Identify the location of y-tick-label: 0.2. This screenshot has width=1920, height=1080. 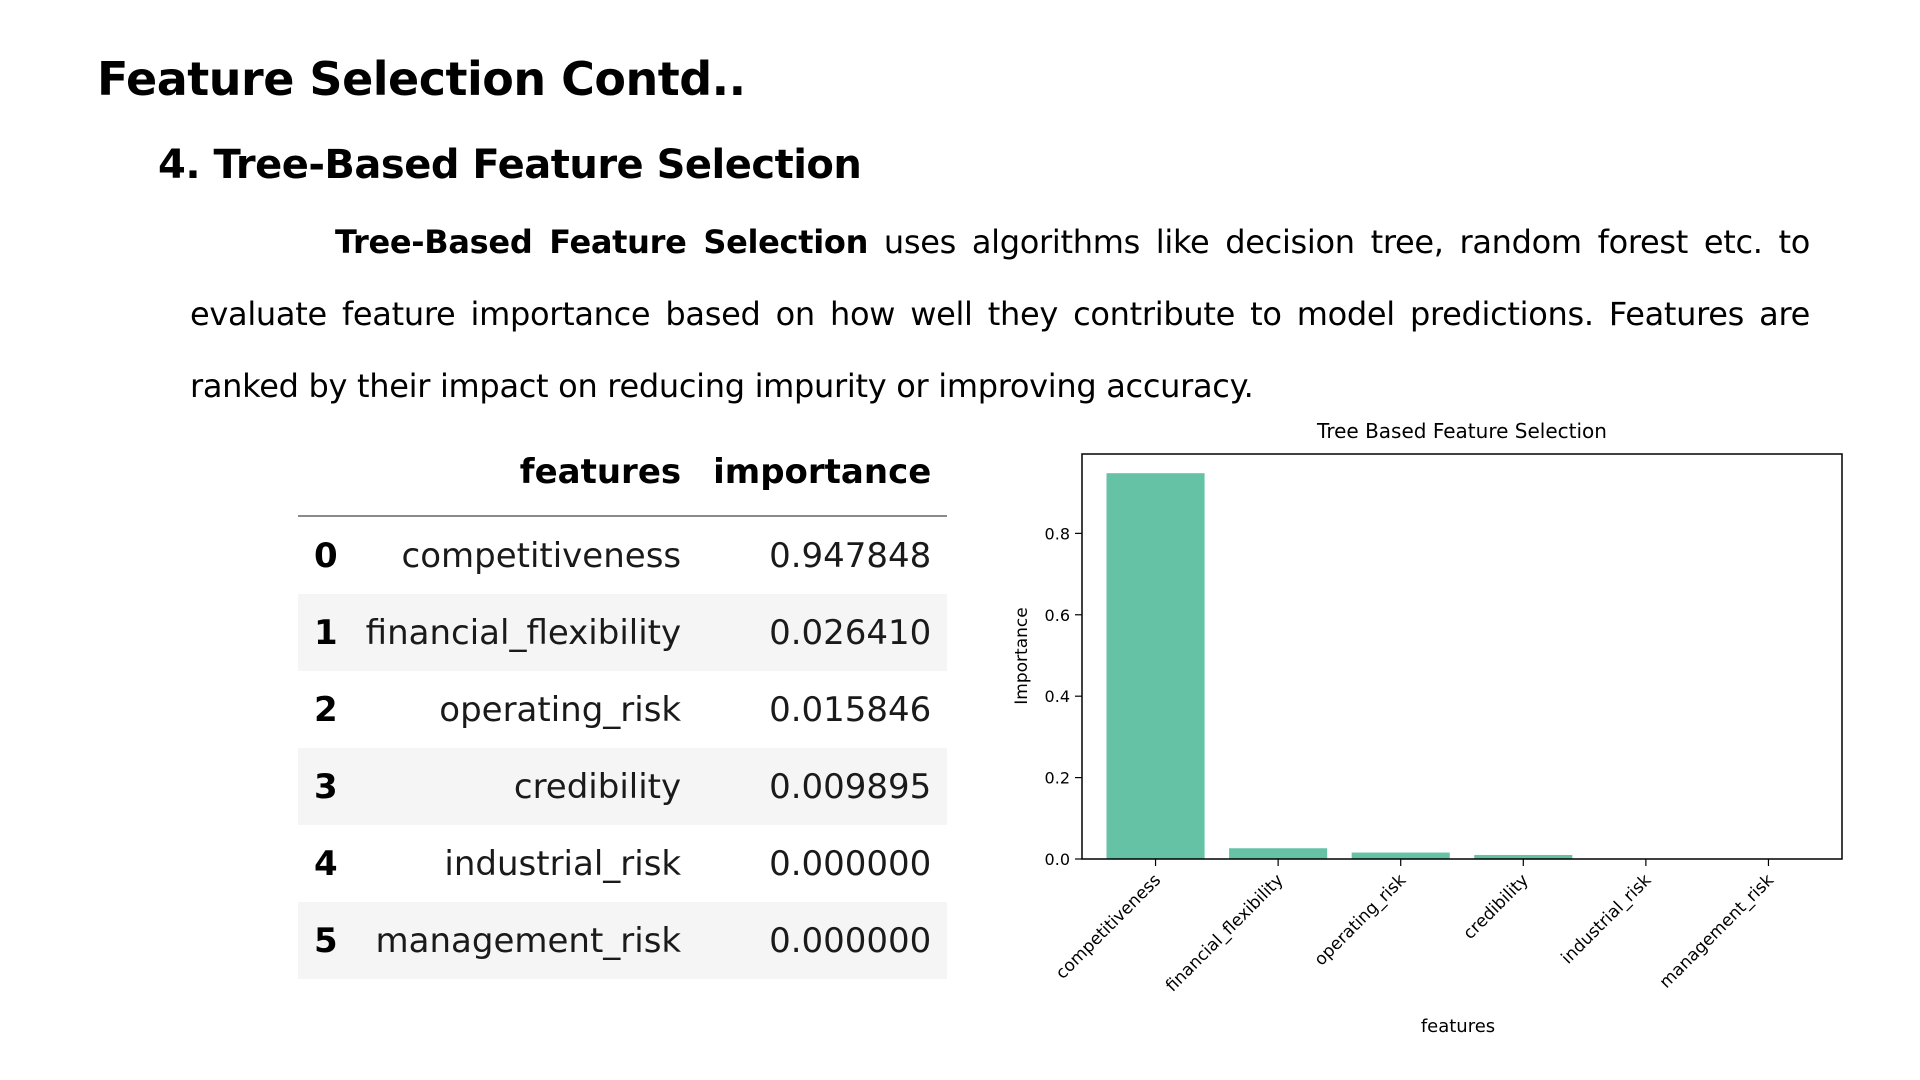
(1057, 778).